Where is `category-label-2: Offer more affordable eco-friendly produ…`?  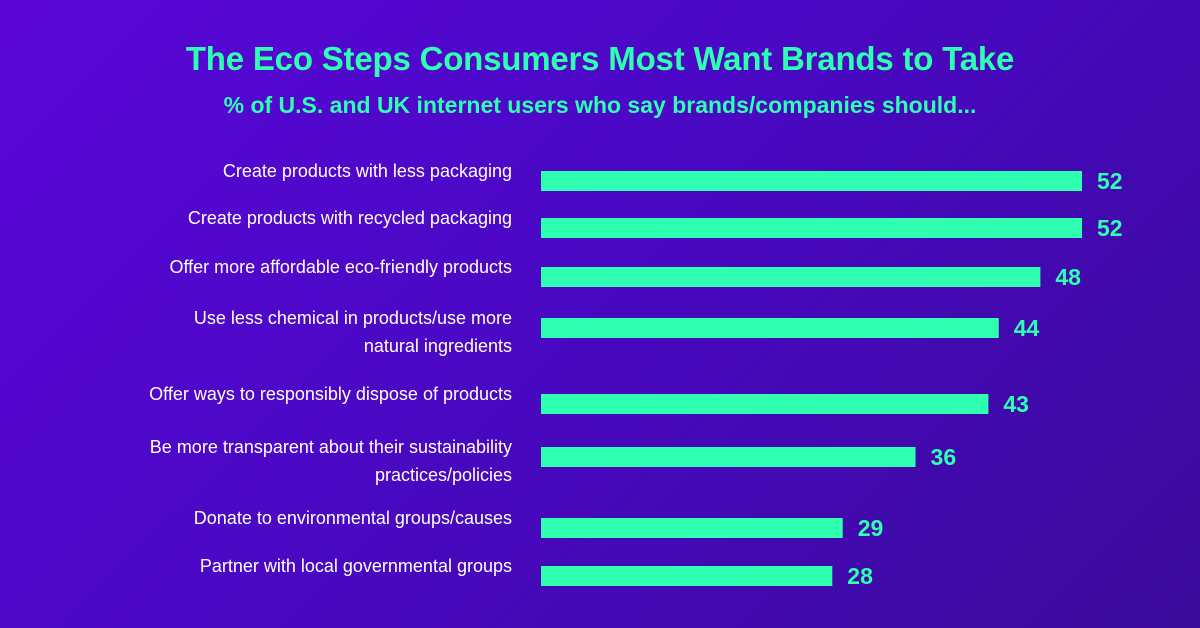 category-label-2: Offer more affordable eco-friendly produ… is located at coordinates (340, 267).